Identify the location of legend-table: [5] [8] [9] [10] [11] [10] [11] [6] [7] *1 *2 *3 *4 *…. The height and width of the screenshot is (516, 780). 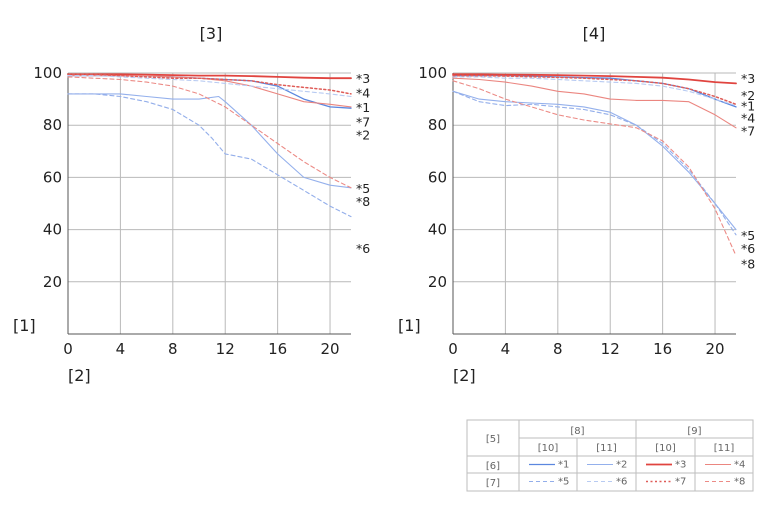
(610, 455).